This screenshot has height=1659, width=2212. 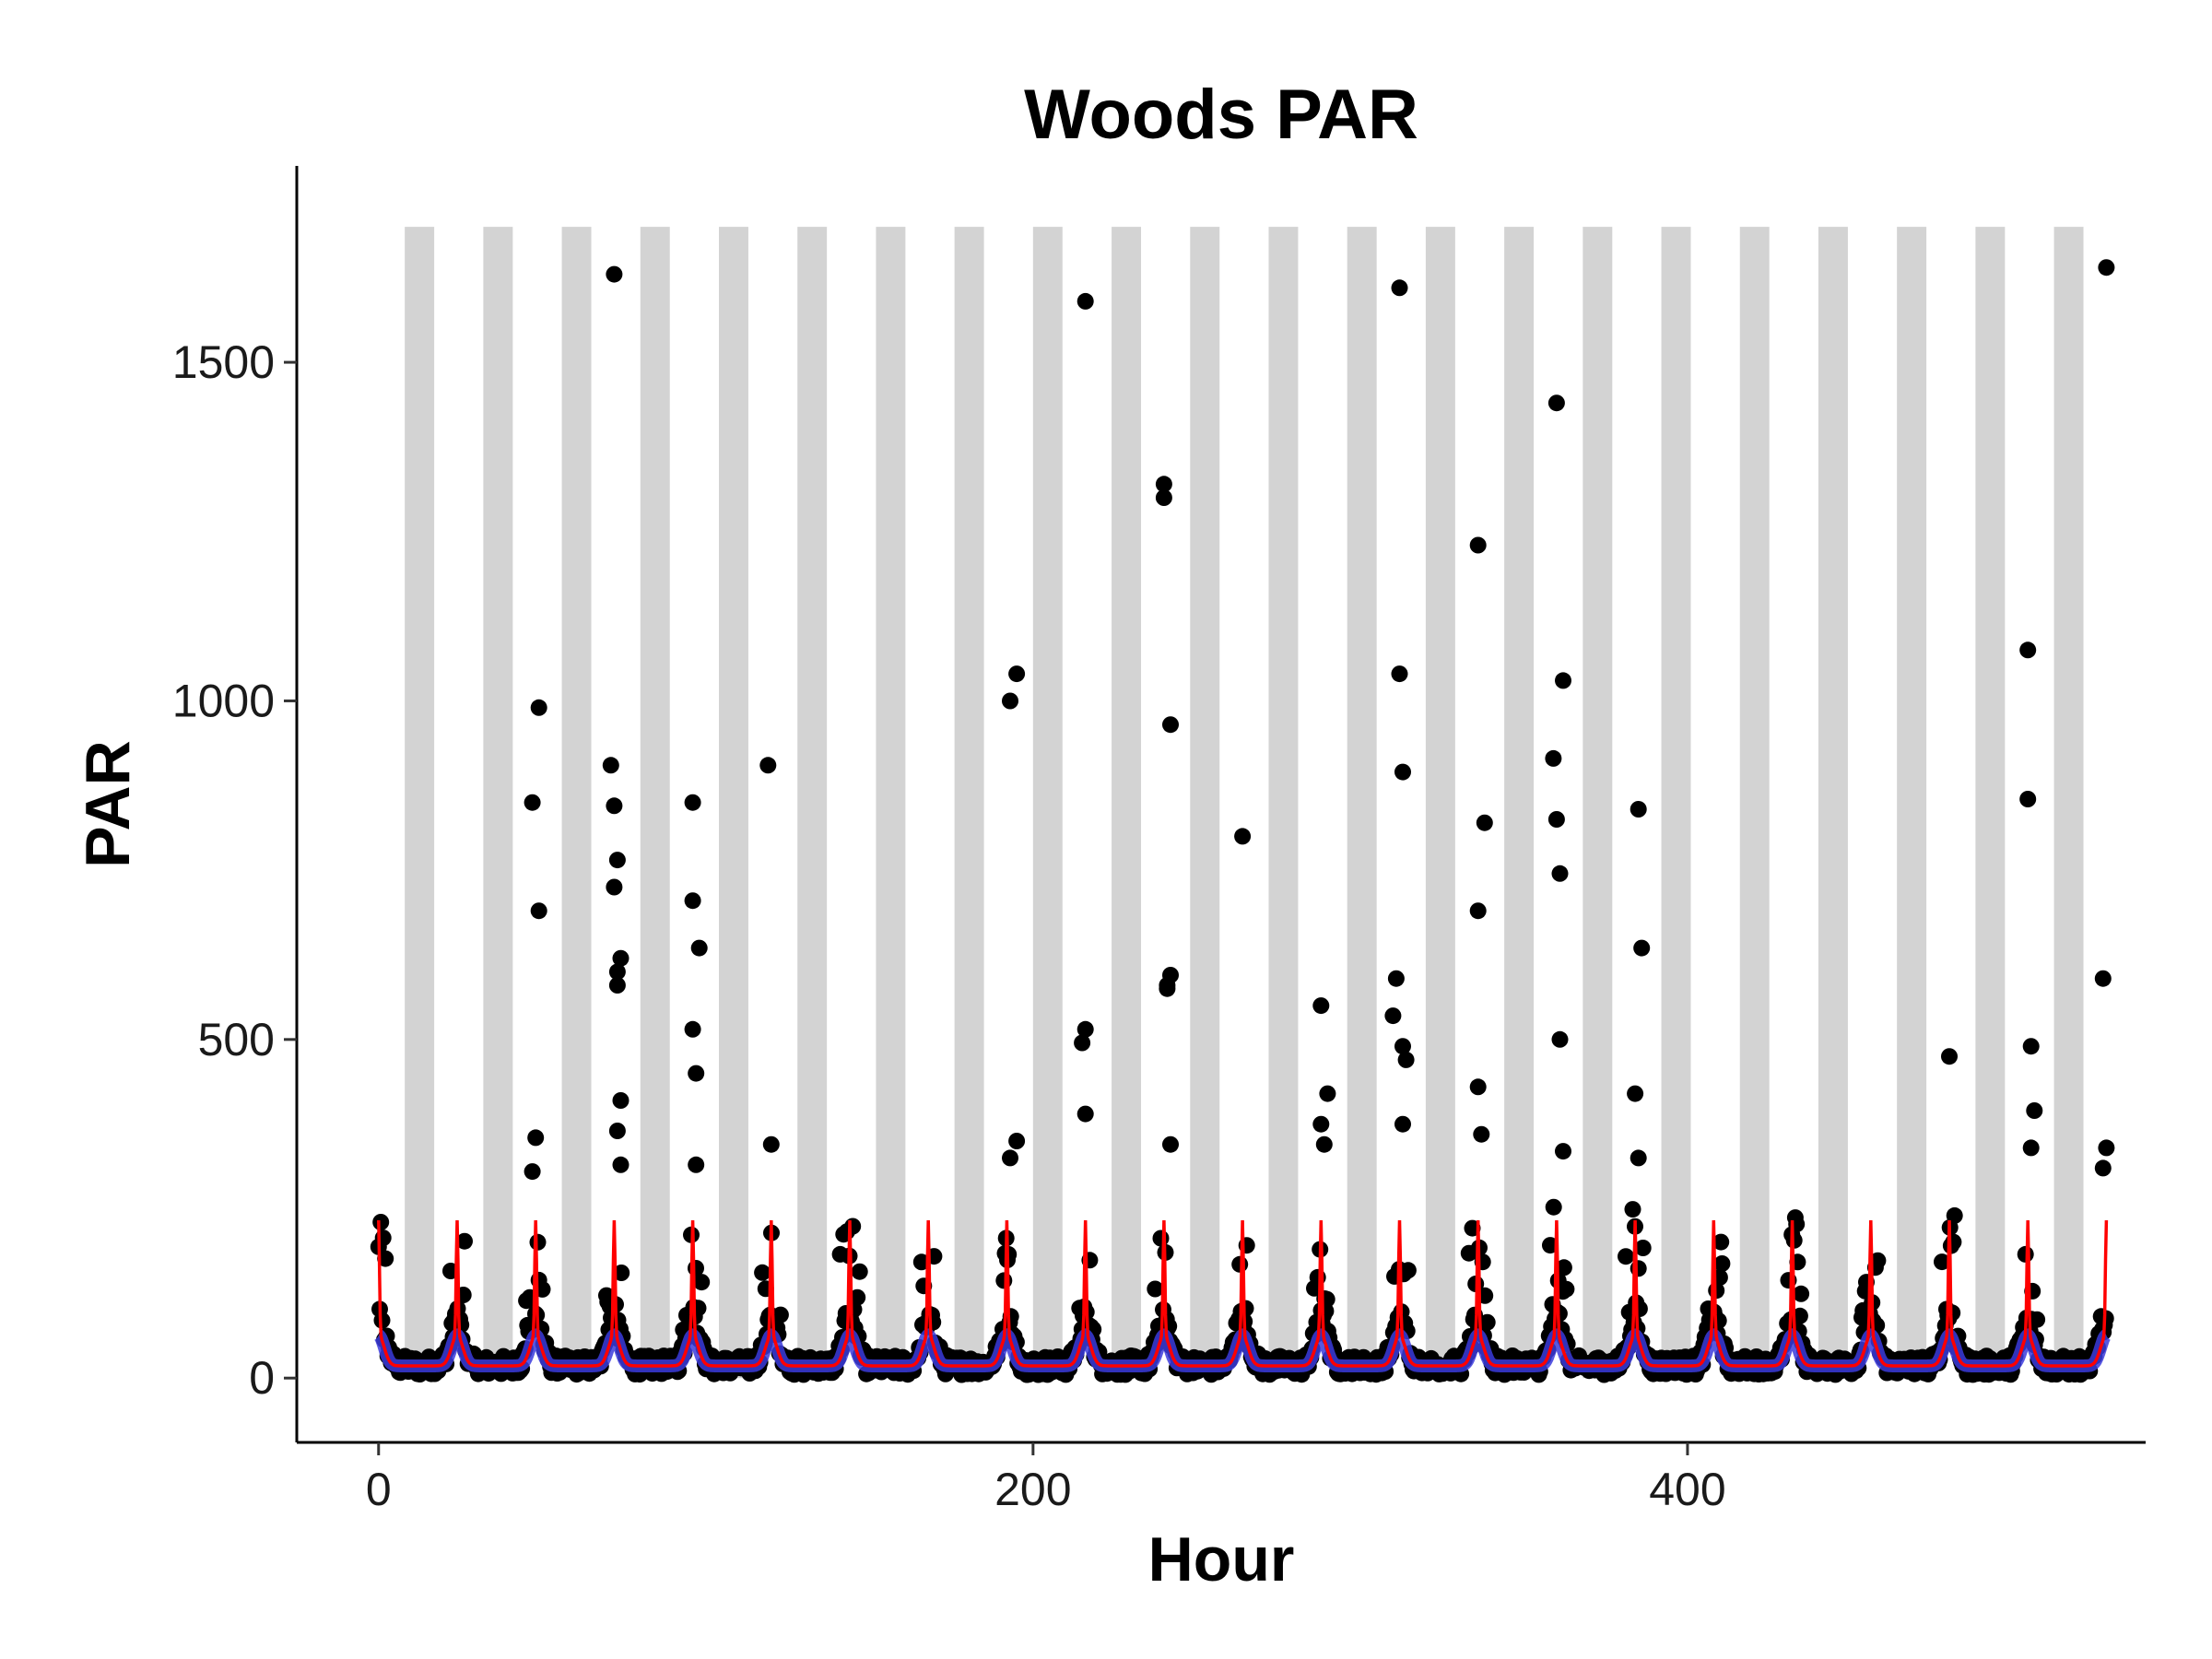 I want to click on x-axis-ticks: 0 200 400, so click(x=1046, y=1478).